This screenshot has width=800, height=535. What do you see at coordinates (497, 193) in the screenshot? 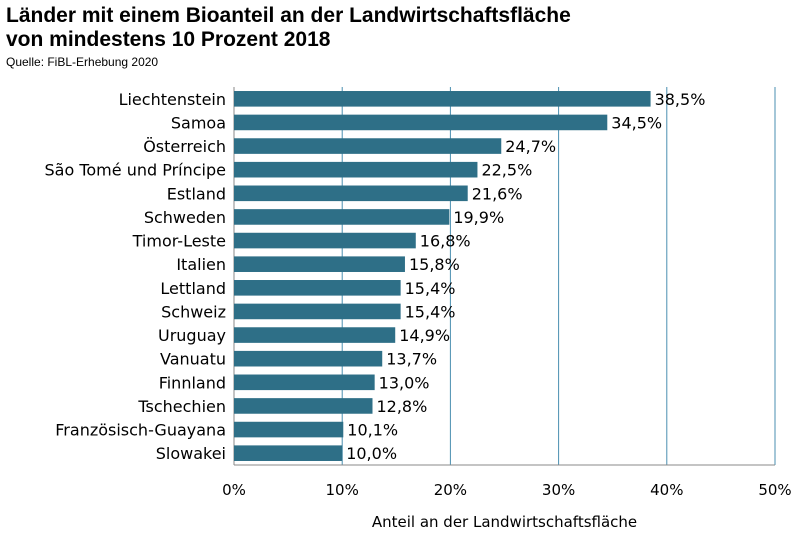
I see `data-label: 21,6%` at bounding box center [497, 193].